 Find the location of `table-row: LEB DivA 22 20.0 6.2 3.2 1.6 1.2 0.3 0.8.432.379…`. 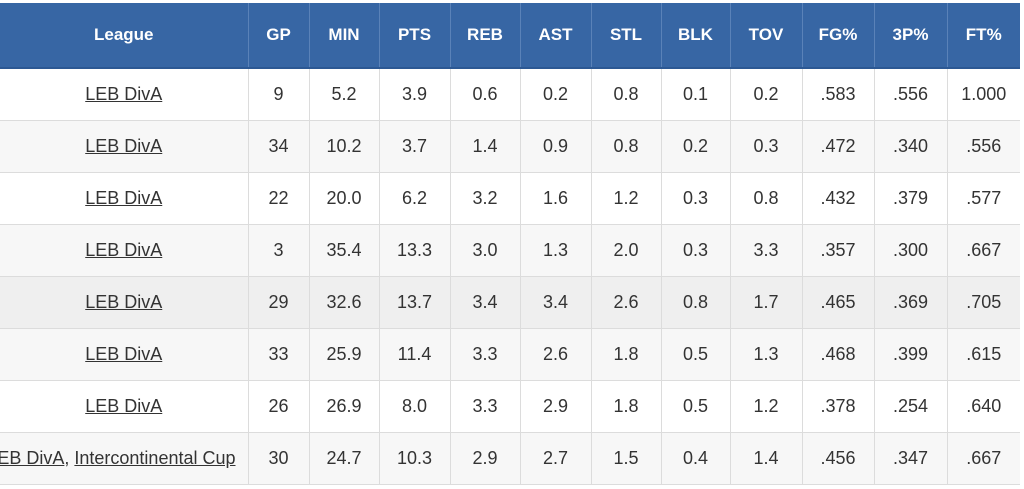

table-row: LEB DivA 22 20.0 6.2 3.2 1.6 1.2 0.3 0.8.432.379… is located at coordinates (510, 198).